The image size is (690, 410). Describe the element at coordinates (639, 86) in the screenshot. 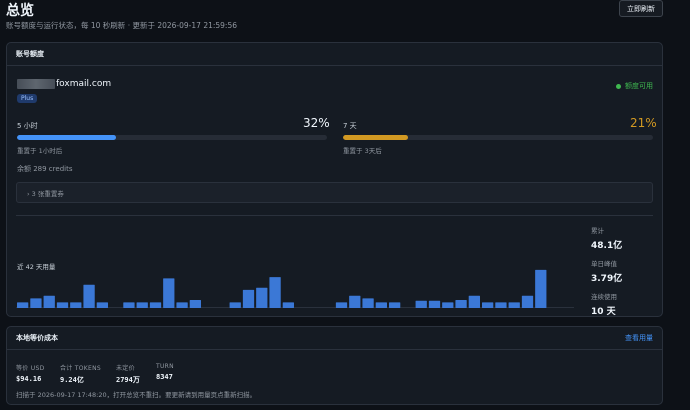

I see `quota-status-label: 额度可用` at that location.